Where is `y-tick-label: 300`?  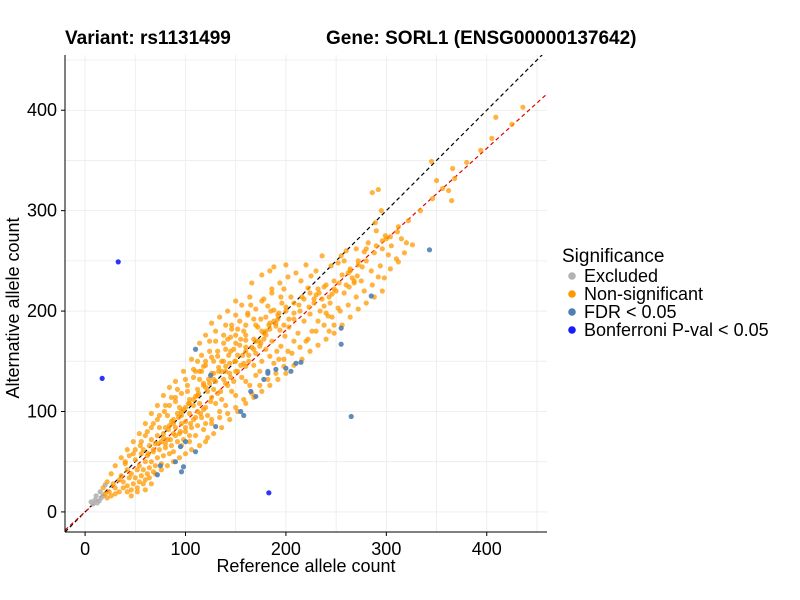
y-tick-label: 300 is located at coordinates (42, 211).